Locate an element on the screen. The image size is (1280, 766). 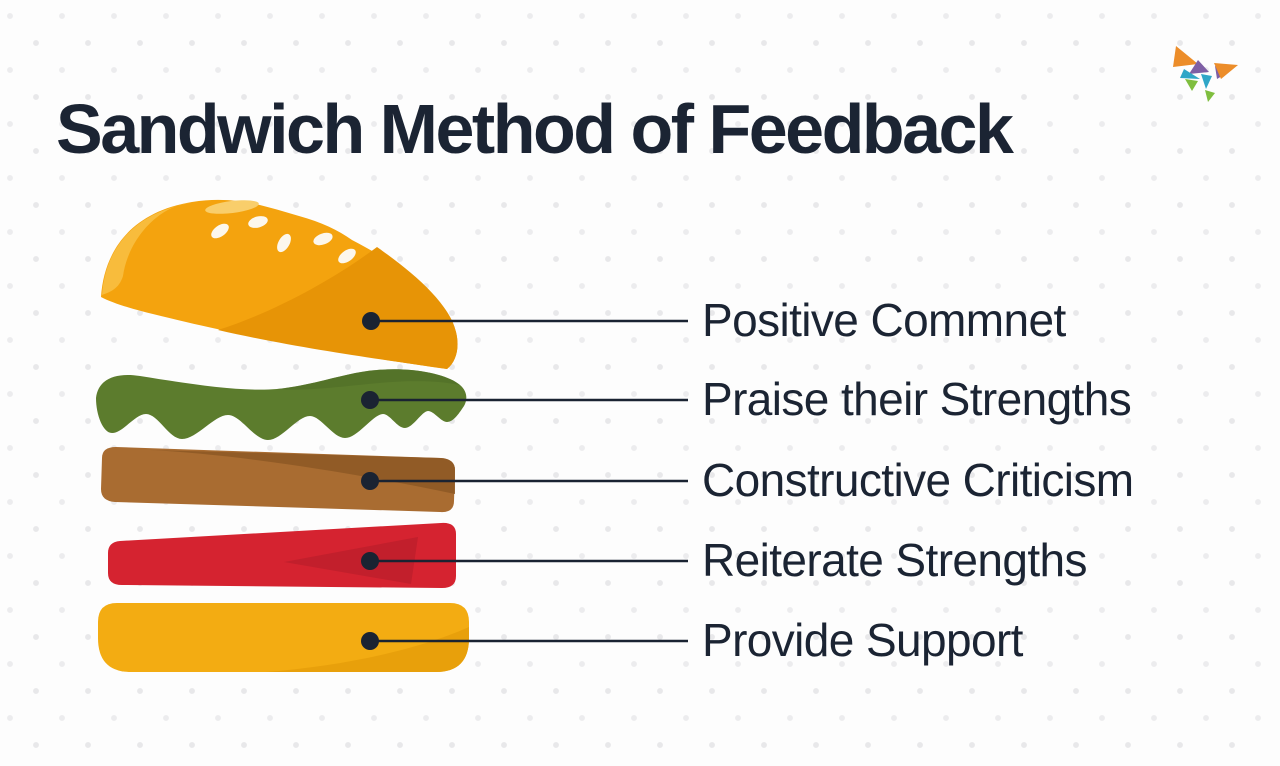
label-positive-comment: Positive Commnet is located at coordinates (884, 320).